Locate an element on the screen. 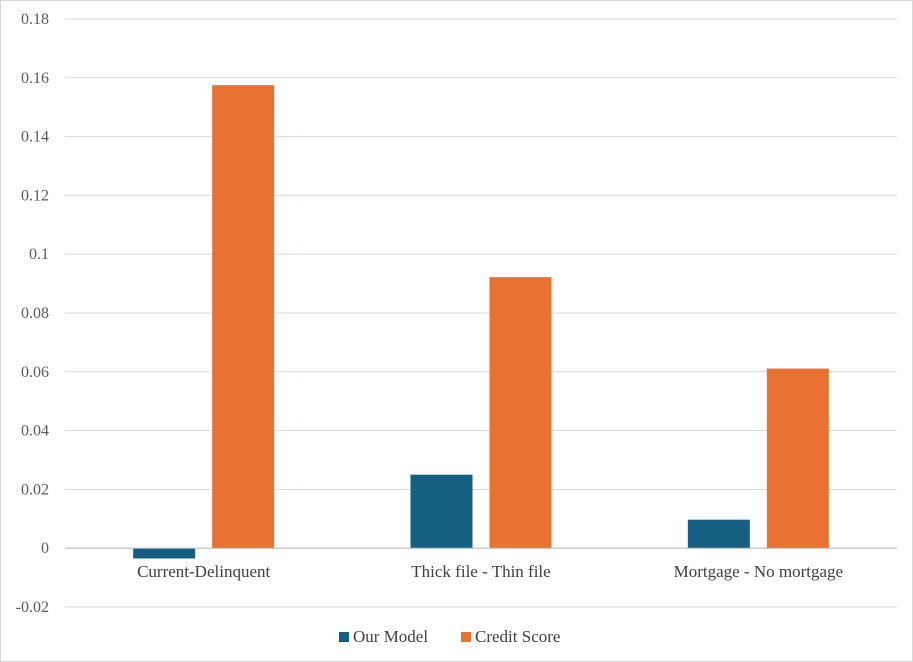 The height and width of the screenshot is (662, 913). y-tick-label: 0.12 is located at coordinates (35, 195).